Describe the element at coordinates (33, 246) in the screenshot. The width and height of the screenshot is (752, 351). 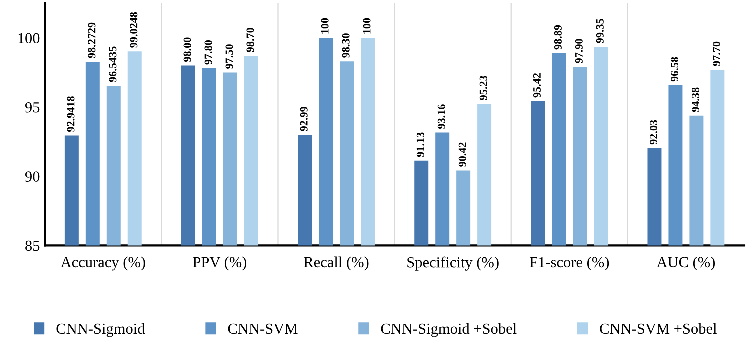
I see `y-tick-label: 85` at that location.